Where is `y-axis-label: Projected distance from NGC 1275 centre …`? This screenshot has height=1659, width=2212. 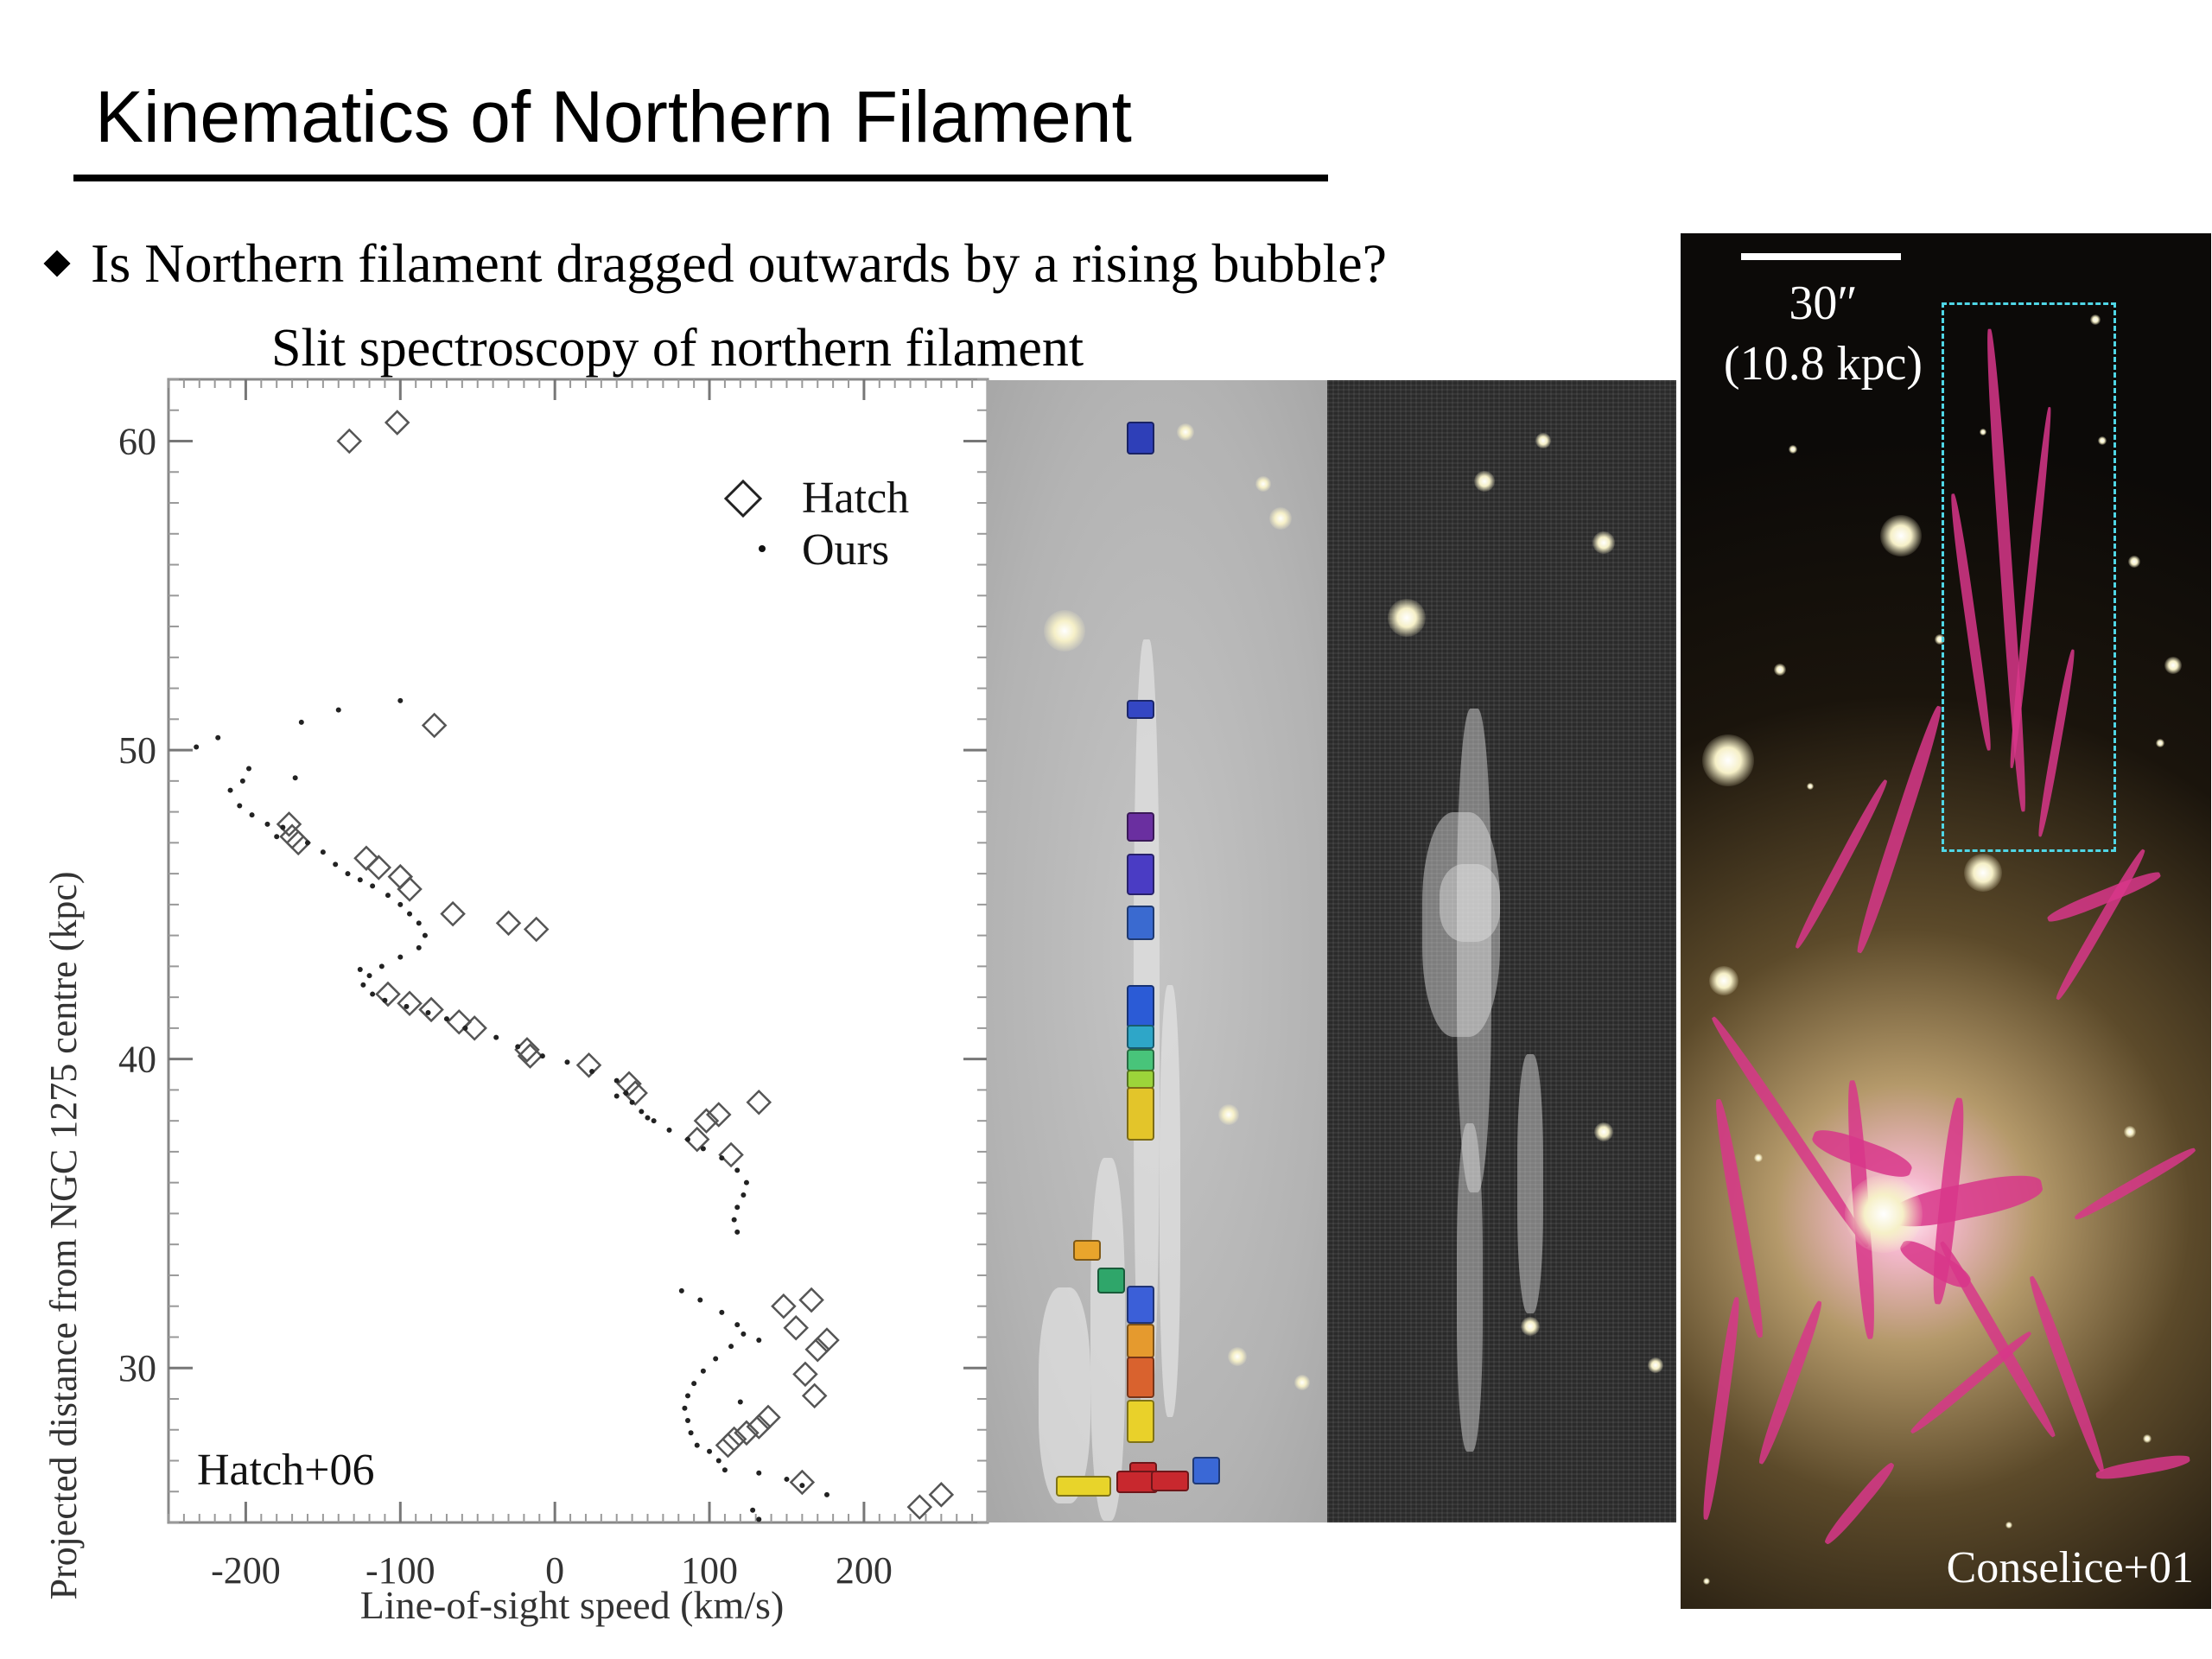
y-axis-label: Projected distance from NGC 1275 centre … is located at coordinates (63, 1235).